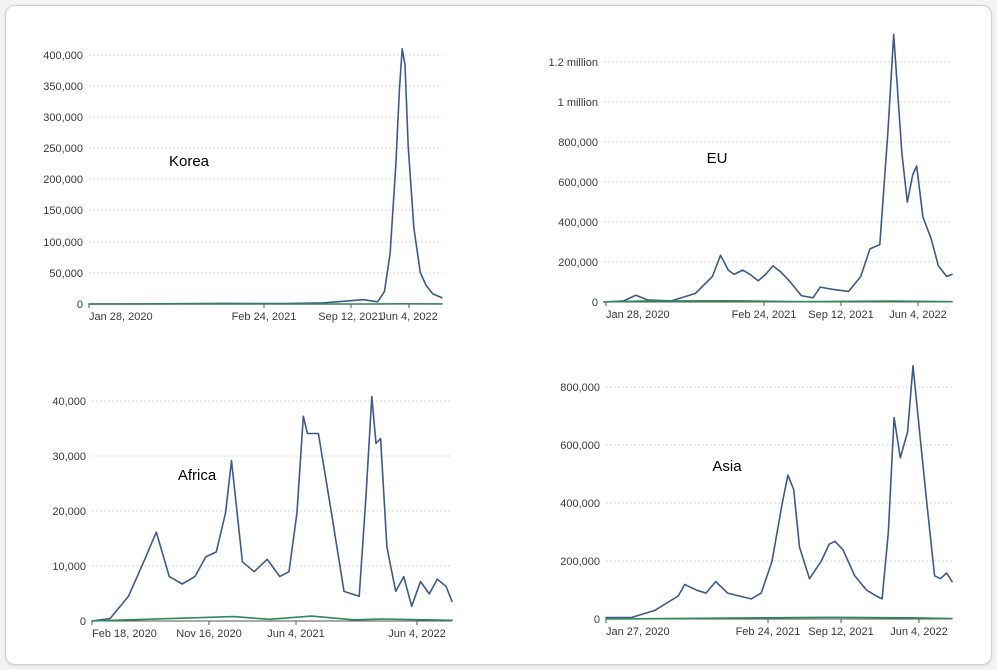  I want to click on eu-y-tick-label: 600,000, so click(578, 183).